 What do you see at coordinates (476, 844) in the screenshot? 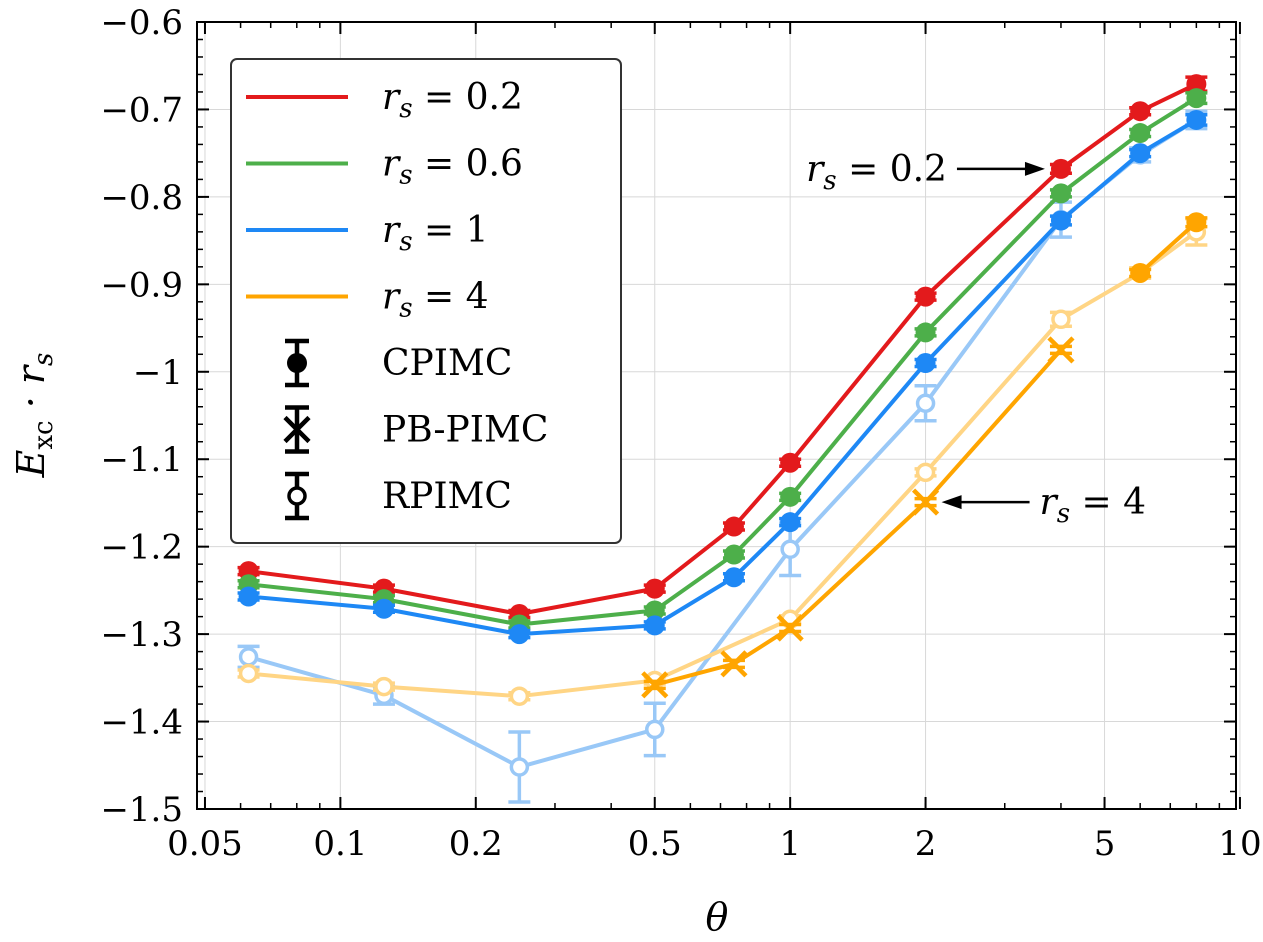
I see `x-tick-label: 0.2` at bounding box center [476, 844].